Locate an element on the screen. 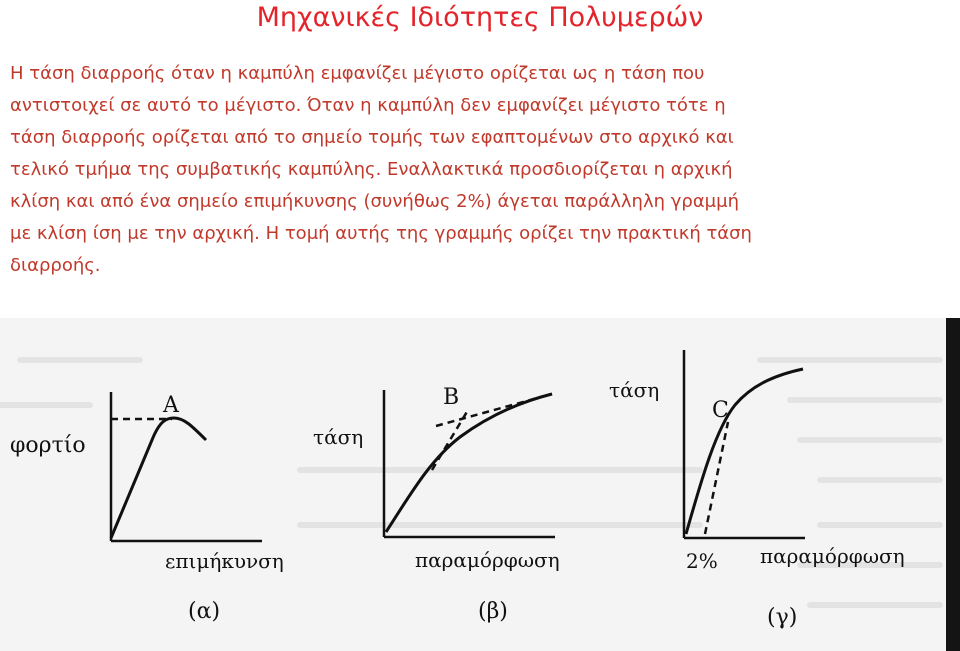  panel-a-y-label: φορτίο is located at coordinates (48, 445).